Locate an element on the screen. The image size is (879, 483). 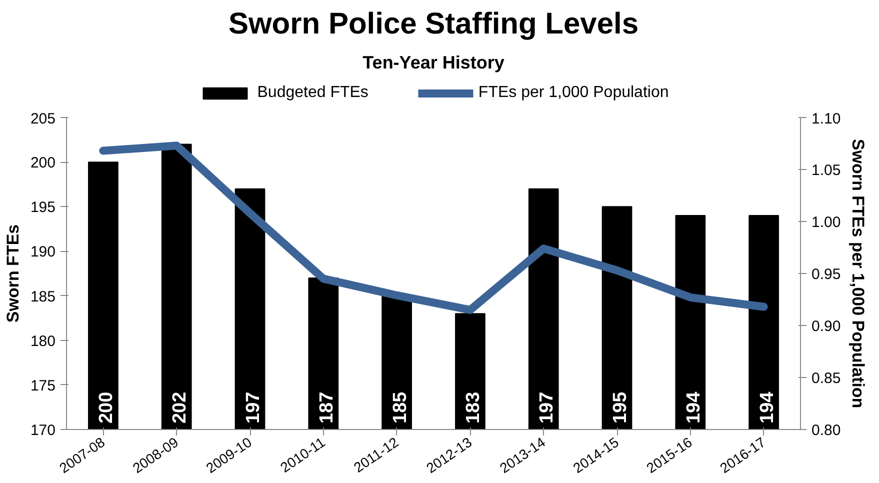
y-tick-label: 170 is located at coordinates (43, 430).